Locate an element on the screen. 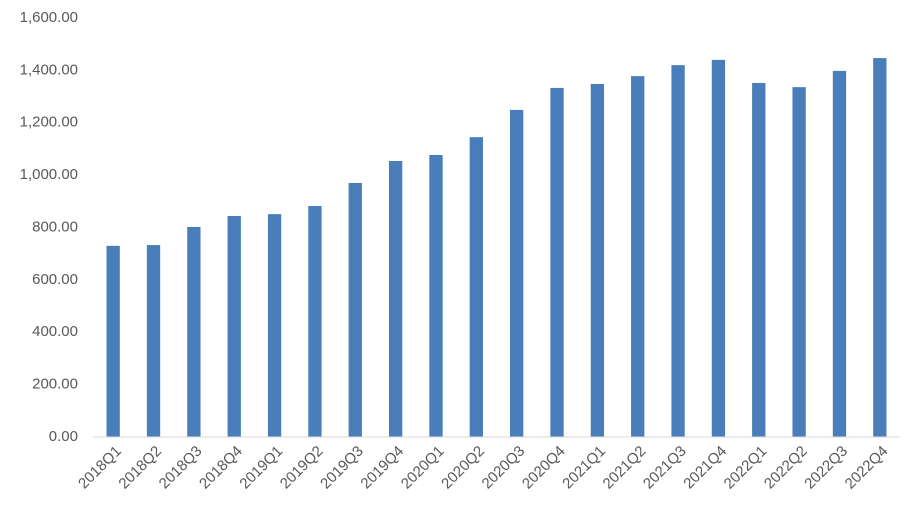 This screenshot has height=520, width=922. x-tick-label: 2019Q4 is located at coordinates (382, 468).